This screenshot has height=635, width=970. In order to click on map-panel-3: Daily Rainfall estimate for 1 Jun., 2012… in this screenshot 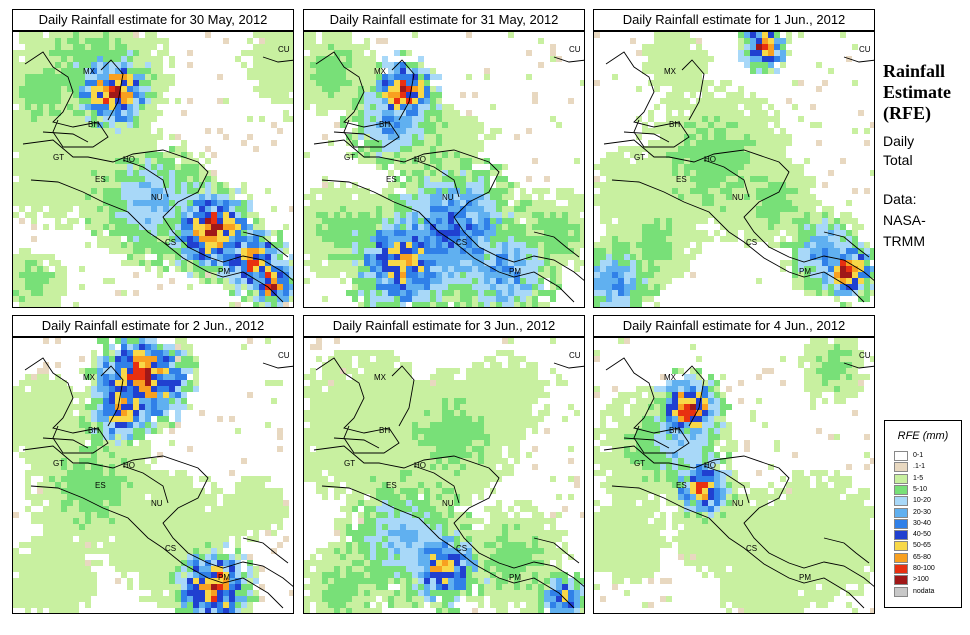, I will do `click(734, 159)`.